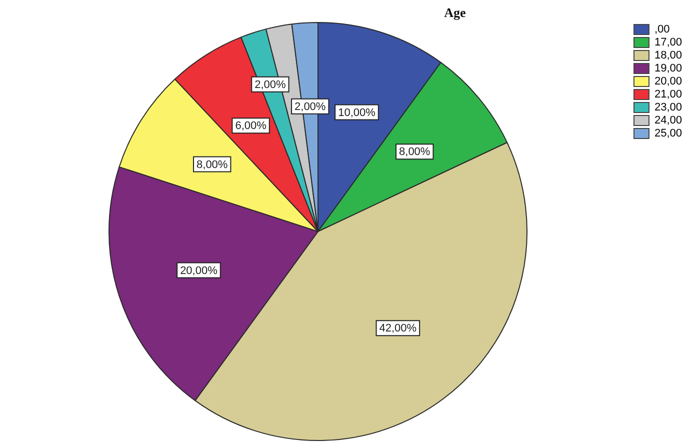 The width and height of the screenshot is (694, 443). What do you see at coordinates (668, 56) in the screenshot?
I see `legend-label: 18,00` at bounding box center [668, 56].